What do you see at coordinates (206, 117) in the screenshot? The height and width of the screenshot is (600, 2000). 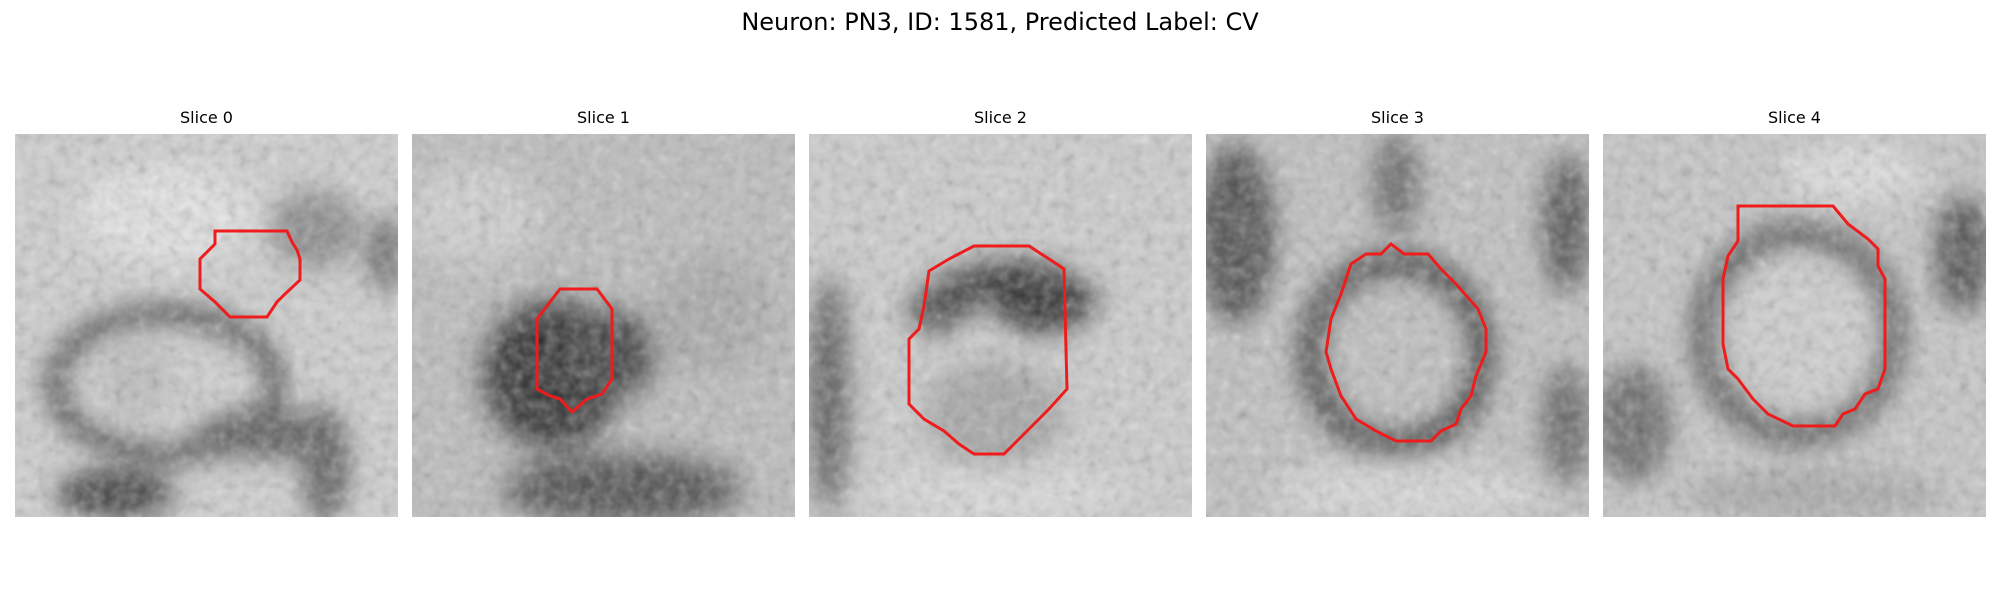 I see `slice-title-0: Slice 0` at bounding box center [206, 117].